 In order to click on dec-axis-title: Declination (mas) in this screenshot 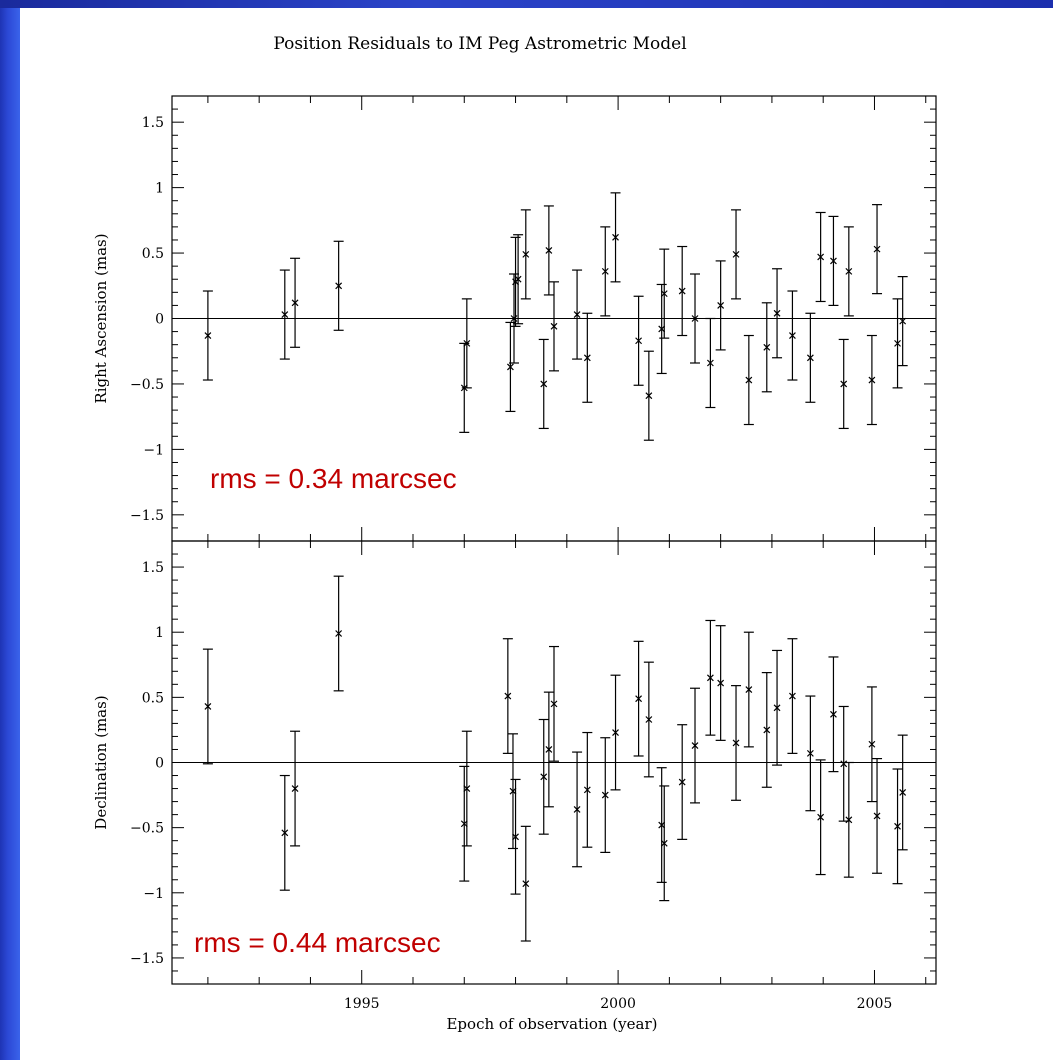, I will do `click(101, 762)`.